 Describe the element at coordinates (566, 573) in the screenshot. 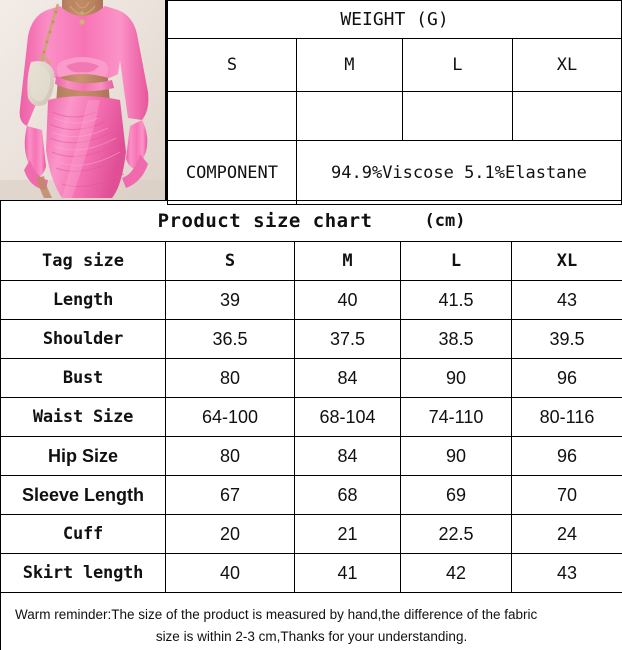

I see `row-skirt-xl: 43` at that location.